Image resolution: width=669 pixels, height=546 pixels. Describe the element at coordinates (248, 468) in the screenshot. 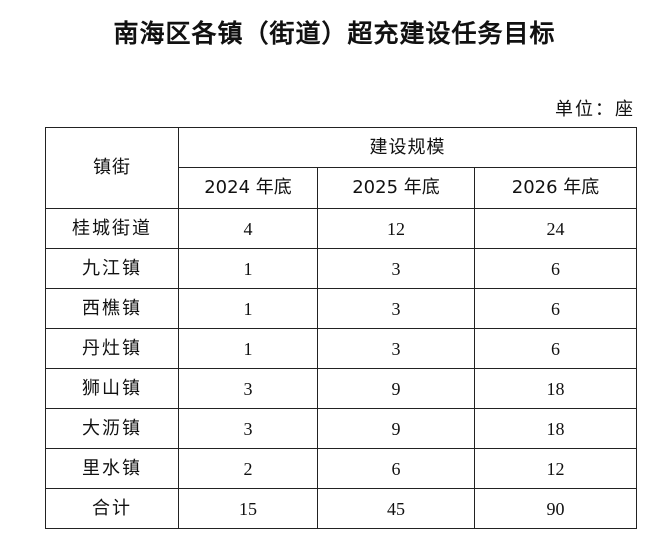

I see `cell-2024: 2` at that location.